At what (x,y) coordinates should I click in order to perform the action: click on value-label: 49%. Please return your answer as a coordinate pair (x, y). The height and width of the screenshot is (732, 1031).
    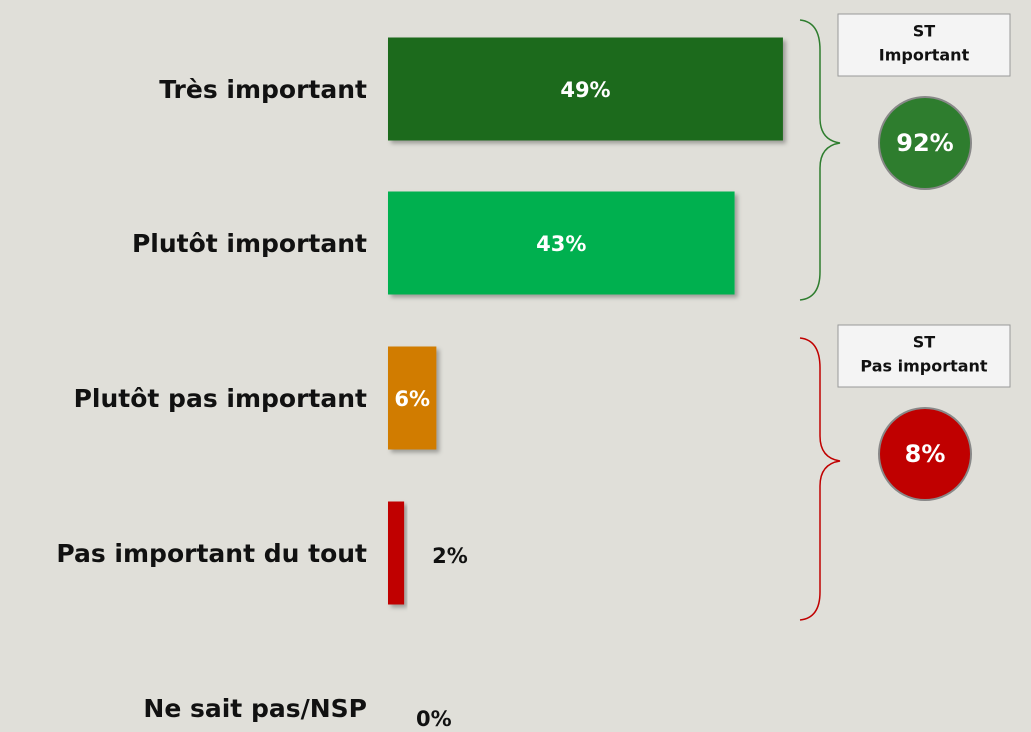
    Looking at the image, I should click on (585, 90).